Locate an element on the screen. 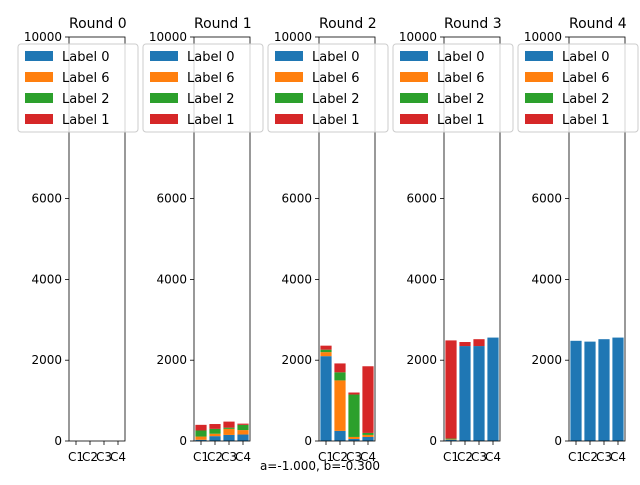 This screenshot has height=485, width=640. panel-title: Round 3 is located at coordinates (473, 24).